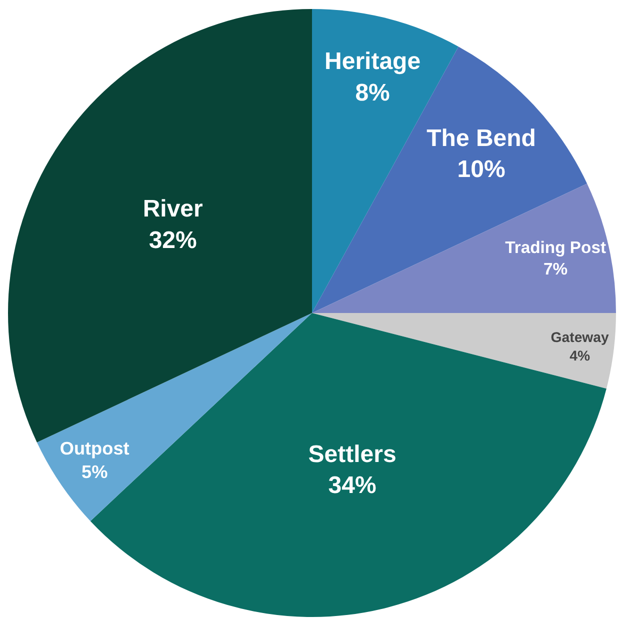 This screenshot has height=620, width=618. Describe the element at coordinates (579, 337) in the screenshot. I see `slice-label: Gateway` at that location.